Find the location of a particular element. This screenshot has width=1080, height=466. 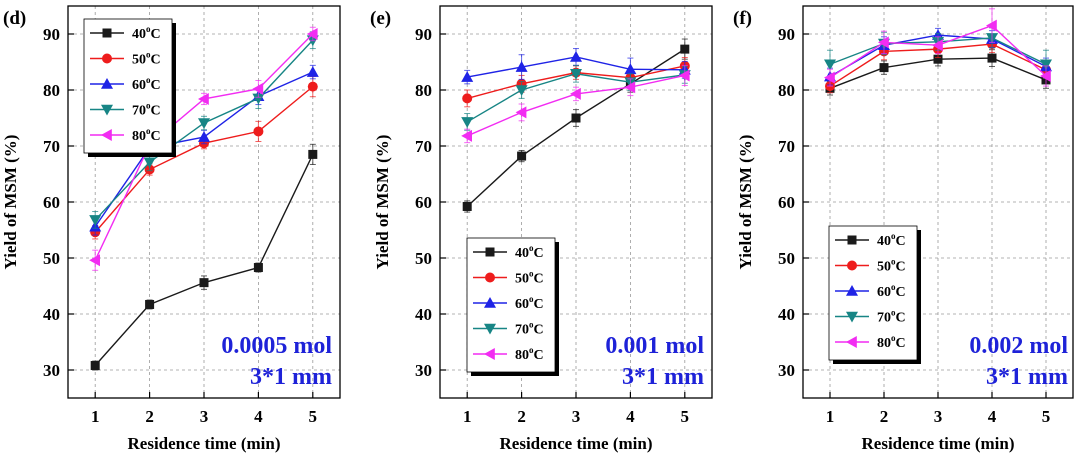

y-tick-label: 50 is located at coordinates (786, 258).